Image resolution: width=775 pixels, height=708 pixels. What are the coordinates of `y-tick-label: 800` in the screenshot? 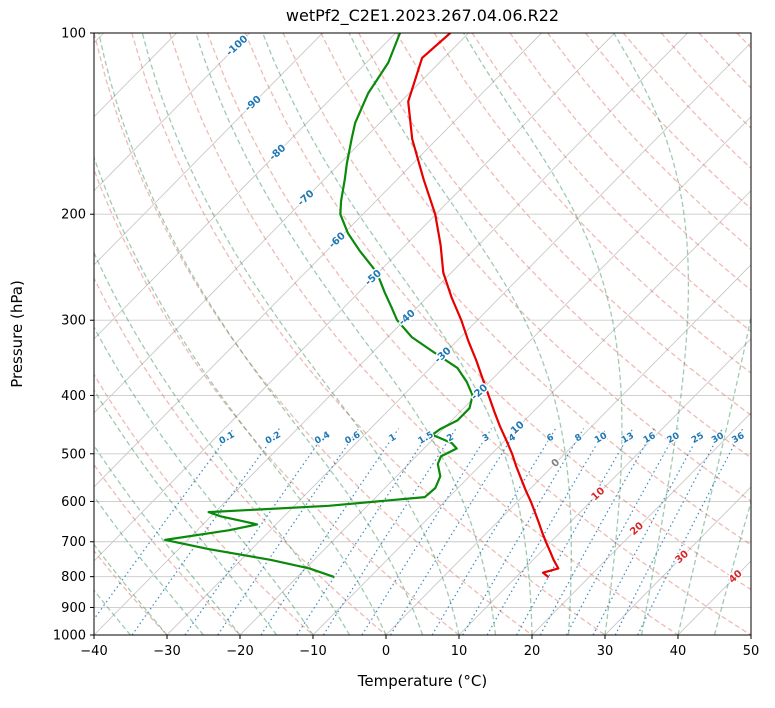 It's located at (73, 577).